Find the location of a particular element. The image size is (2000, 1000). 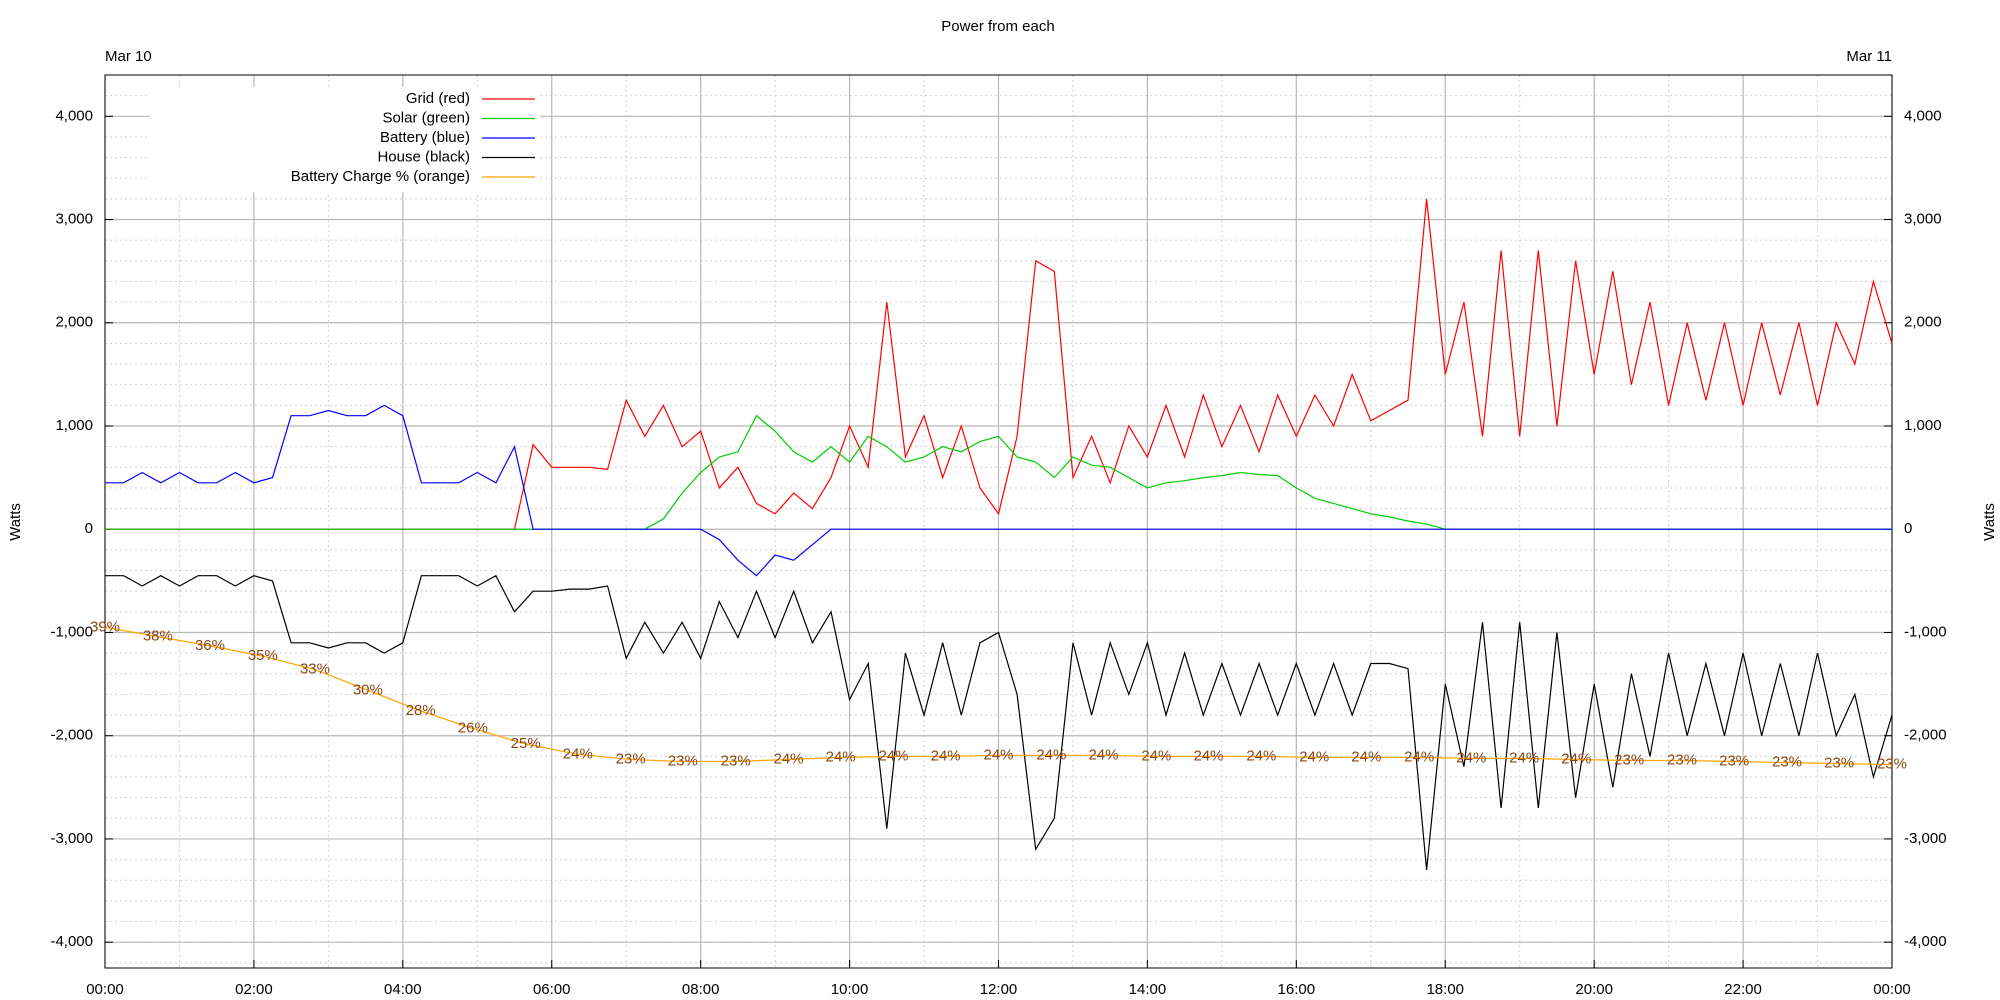

x-tick-label: 22:00 is located at coordinates (1743, 989).